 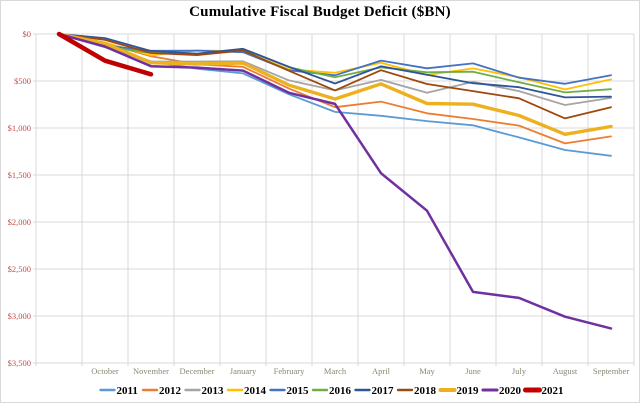 I want to click on legend-item-2012: 2012, so click(x=161, y=391).